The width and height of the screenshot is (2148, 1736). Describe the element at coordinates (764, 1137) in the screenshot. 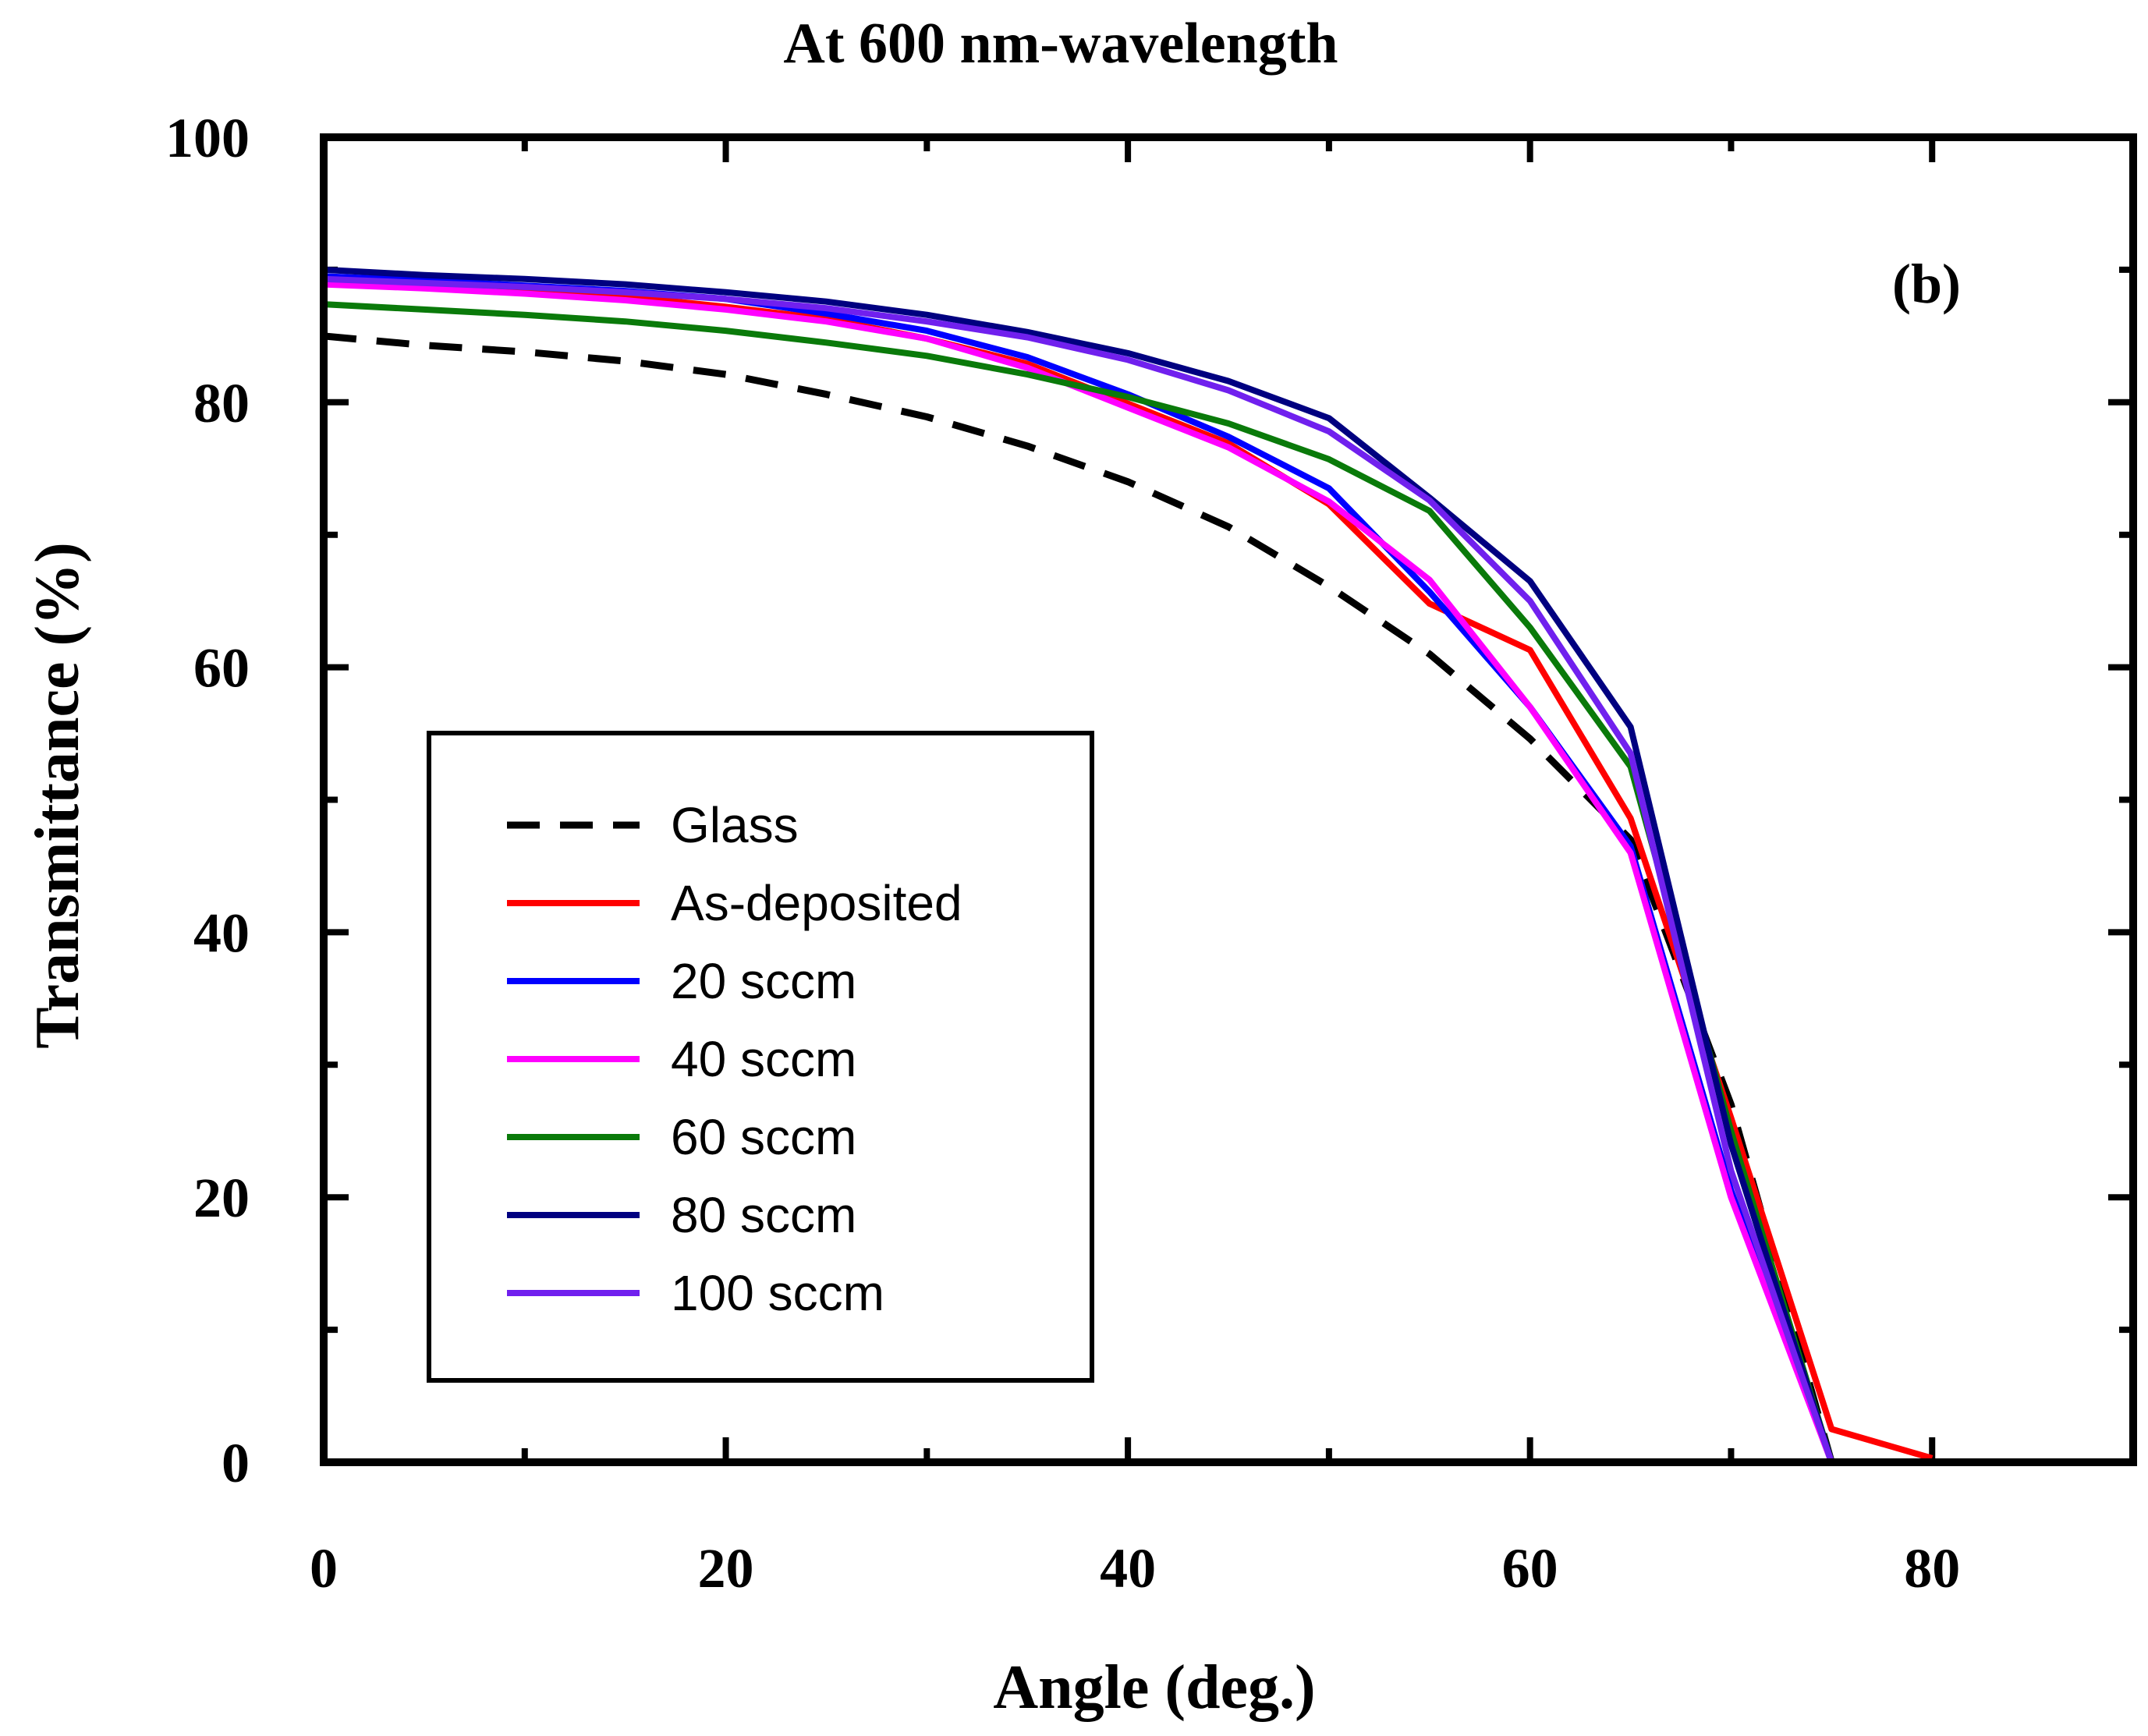

I see `legend-label: 60 sccm` at that location.